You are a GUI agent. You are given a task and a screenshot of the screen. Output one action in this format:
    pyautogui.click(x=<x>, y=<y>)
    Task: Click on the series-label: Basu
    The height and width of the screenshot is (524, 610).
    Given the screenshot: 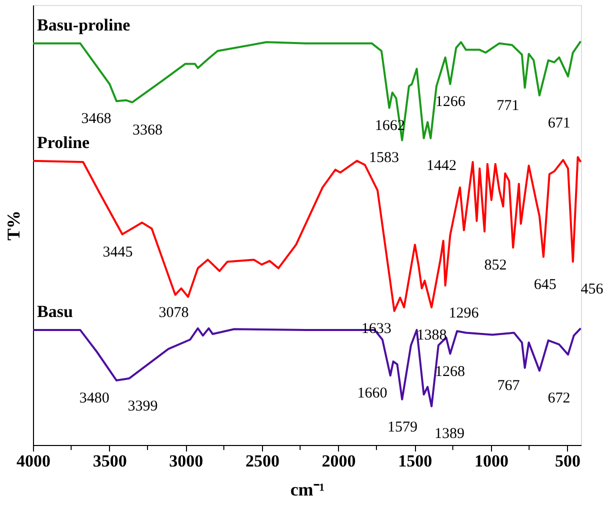 What is the action you would take?
    pyautogui.click(x=55, y=311)
    